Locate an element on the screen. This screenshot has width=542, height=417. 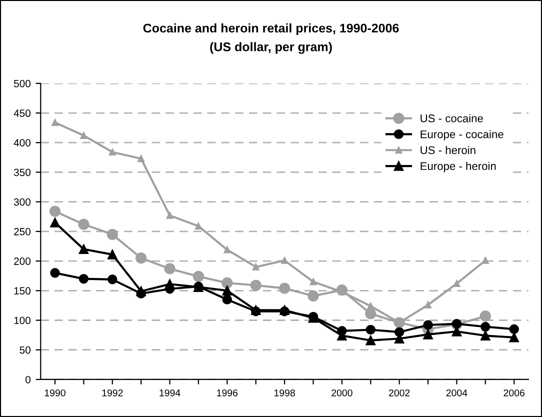
y-tick-label: 200 is located at coordinates (22, 261).